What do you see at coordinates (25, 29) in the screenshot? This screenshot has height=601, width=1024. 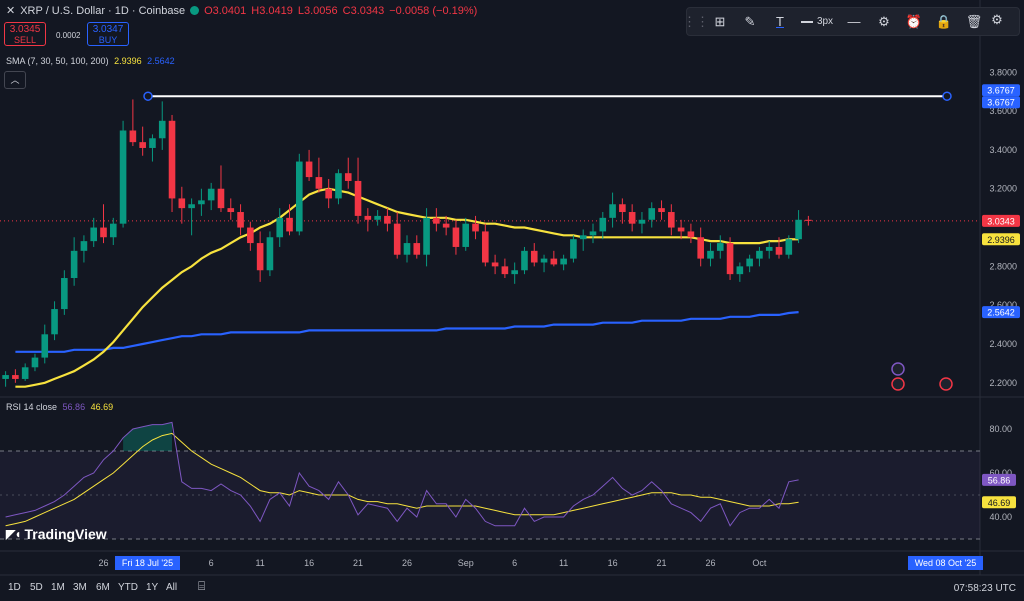 I see `sell-price: 3.0345` at bounding box center [25, 29].